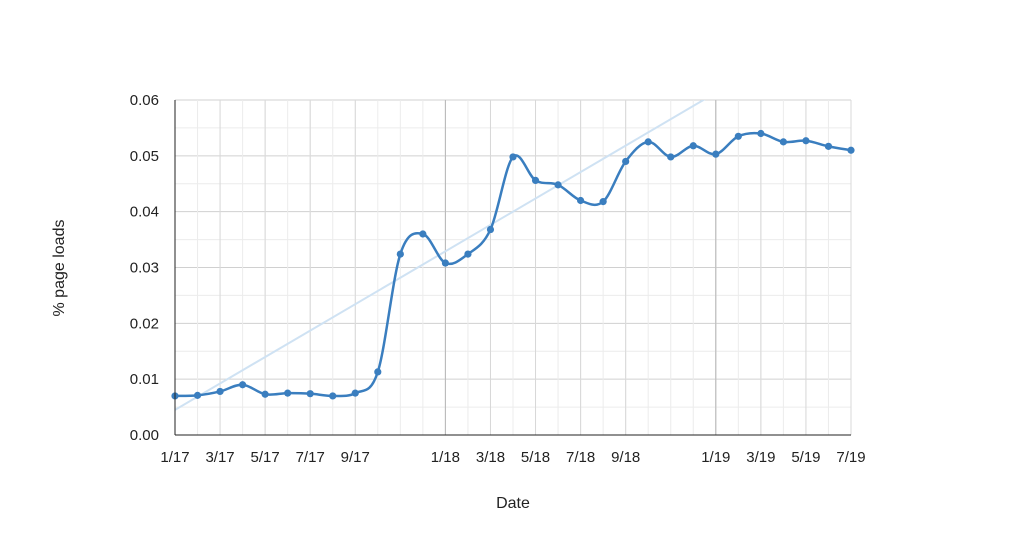 The image size is (1024, 534). What do you see at coordinates (513, 503) in the screenshot?
I see `x-axis-title: Date` at bounding box center [513, 503].